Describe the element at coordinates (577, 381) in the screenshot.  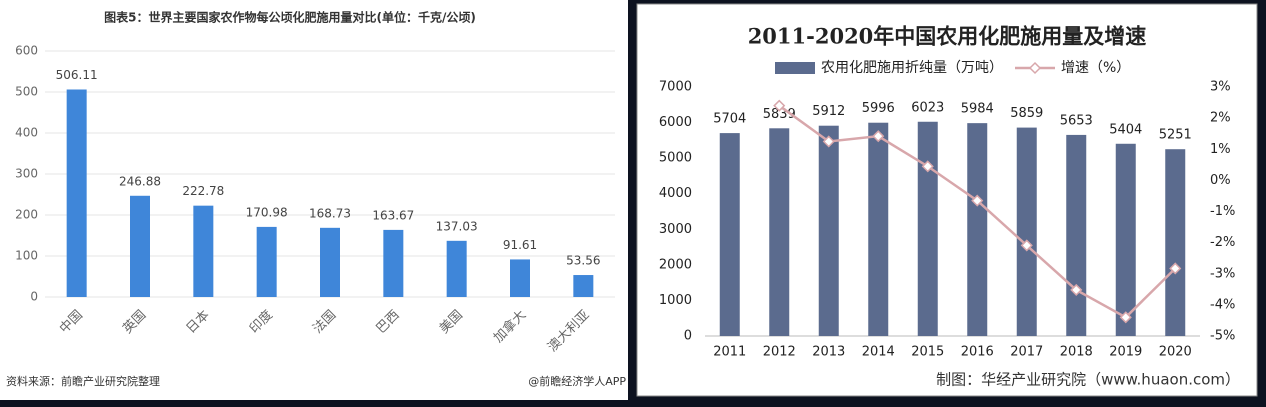
I see `credit: @前瞻经济学人APP` at that location.